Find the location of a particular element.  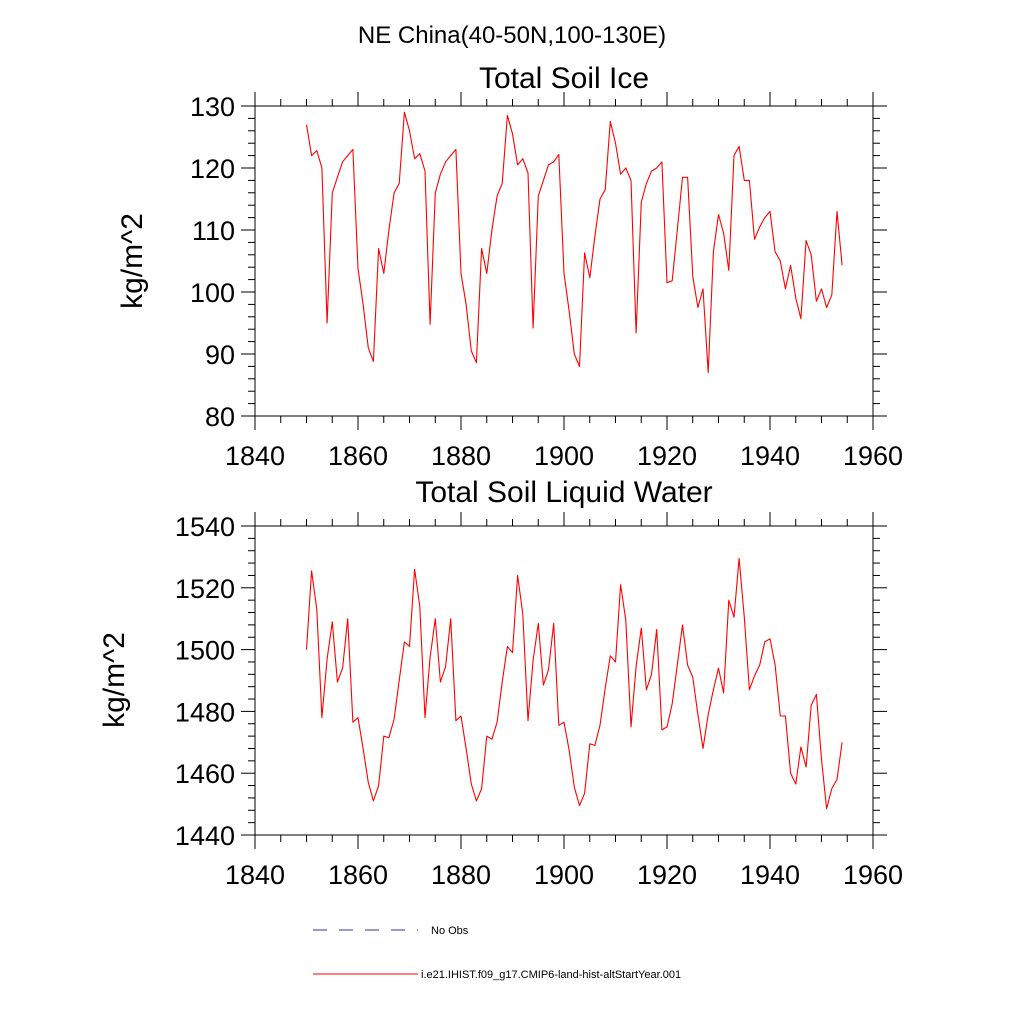

y-tick-label: 1480 is located at coordinates (205, 712).